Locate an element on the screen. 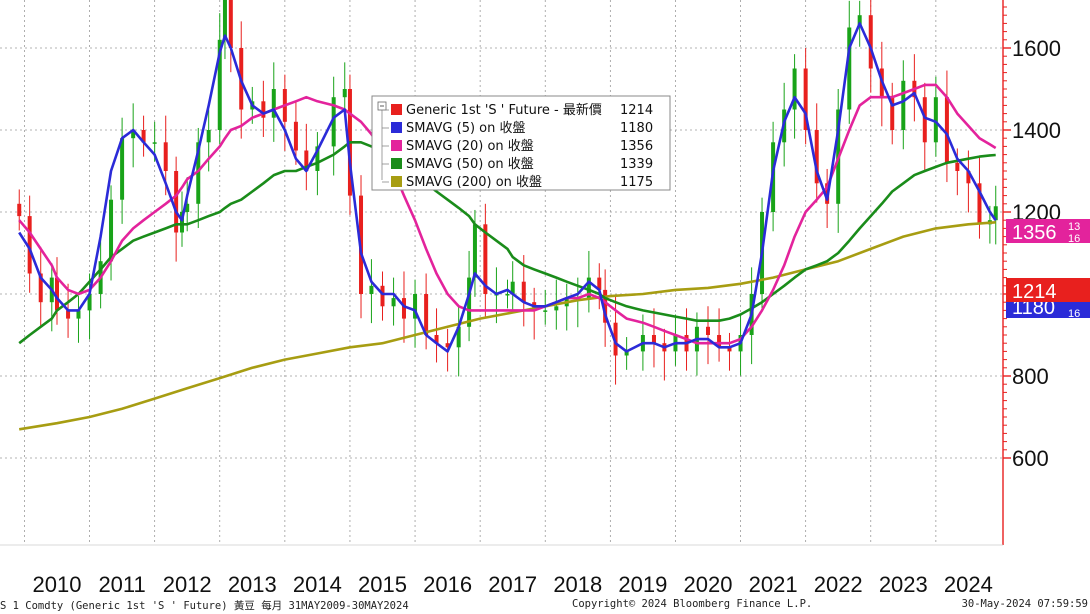 This screenshot has width=1090, height=614. x-tick-label: 2017 is located at coordinates (512, 584).